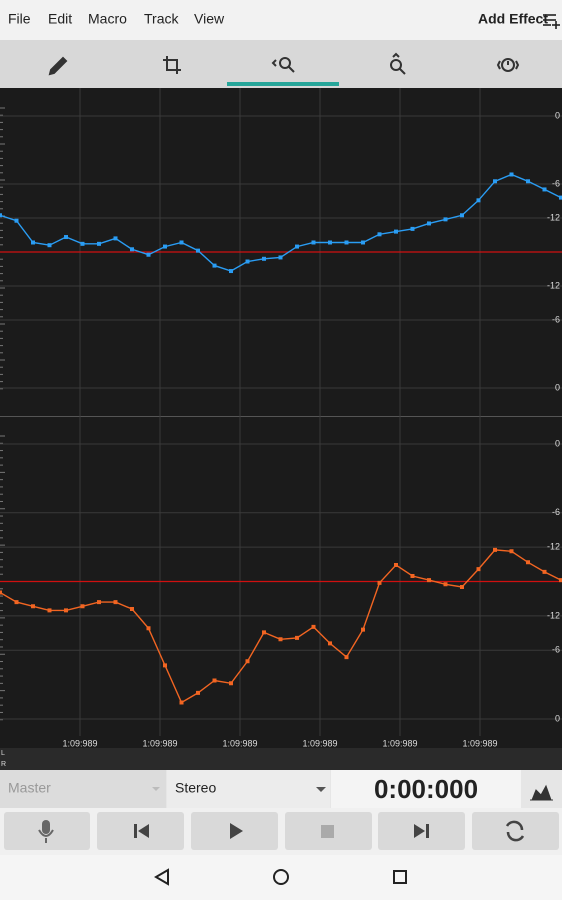  Describe the element at coordinates (195, 788) in the screenshot. I see `channel-mode: Stereo` at that location.